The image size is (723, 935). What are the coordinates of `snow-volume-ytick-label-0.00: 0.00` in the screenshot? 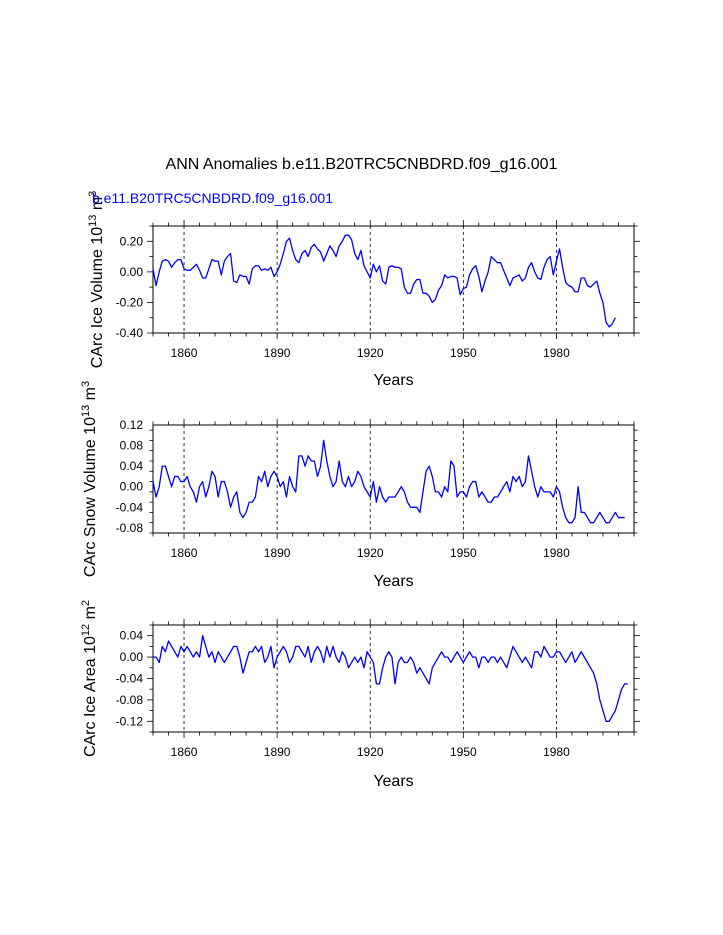 It's located at (132, 487).